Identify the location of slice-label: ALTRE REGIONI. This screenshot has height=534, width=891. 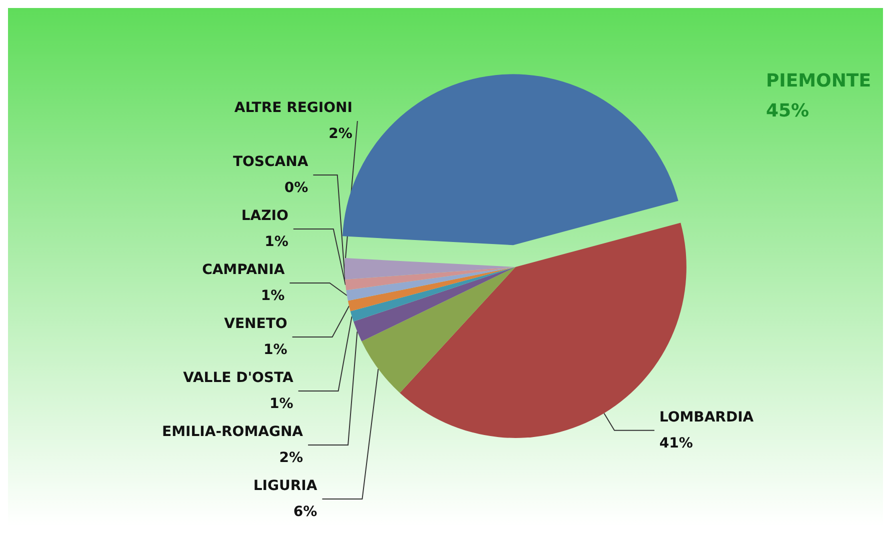
(293, 108).